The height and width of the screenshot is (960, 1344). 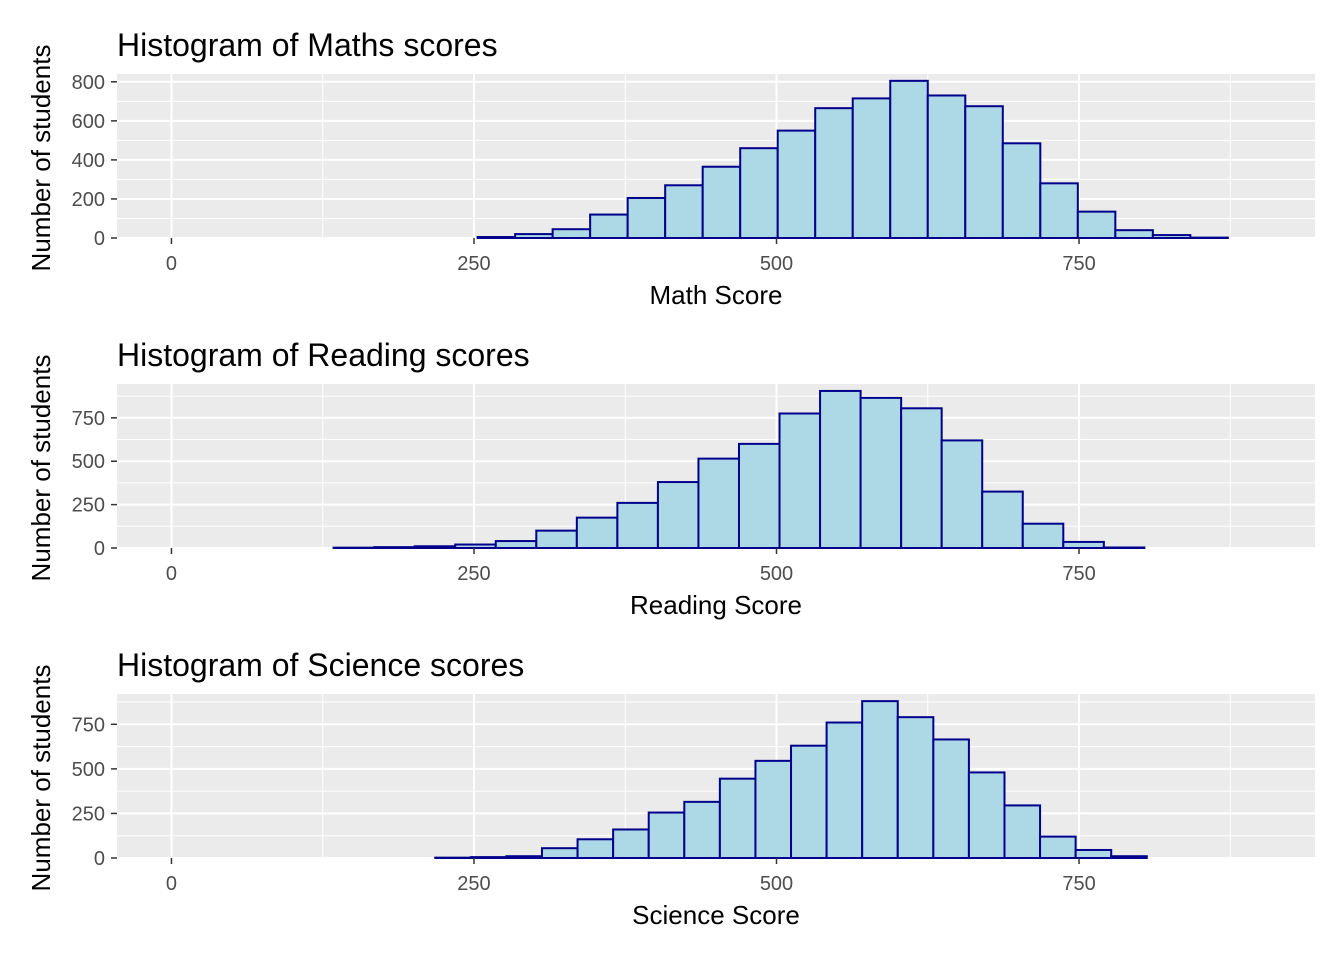 What do you see at coordinates (716, 605) in the screenshot?
I see `x-axis-title: Reading Score` at bounding box center [716, 605].